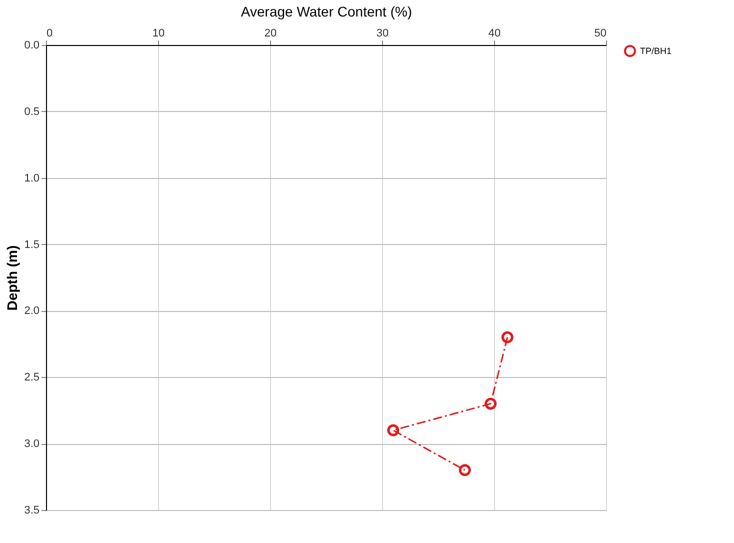 Image resolution: width=734 pixels, height=543 pixels. What do you see at coordinates (32, 444) in the screenshot?
I see `y-tick-label: 3.0` at bounding box center [32, 444].